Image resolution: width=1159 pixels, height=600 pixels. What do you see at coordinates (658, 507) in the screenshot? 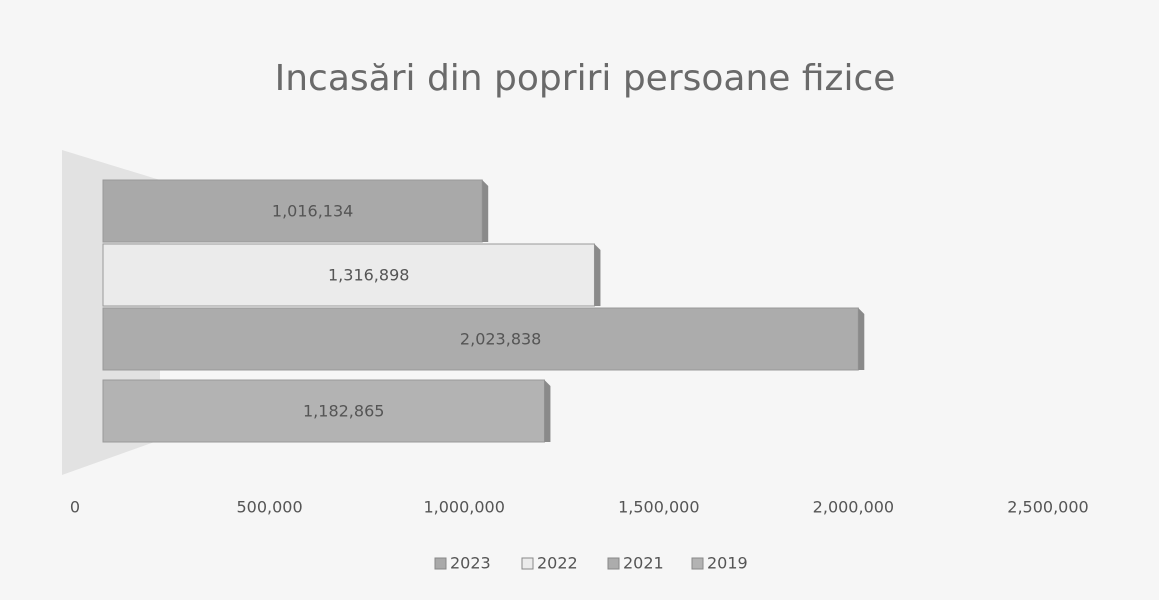
I see `x-tick-label: 1,500,000` at bounding box center [658, 507].